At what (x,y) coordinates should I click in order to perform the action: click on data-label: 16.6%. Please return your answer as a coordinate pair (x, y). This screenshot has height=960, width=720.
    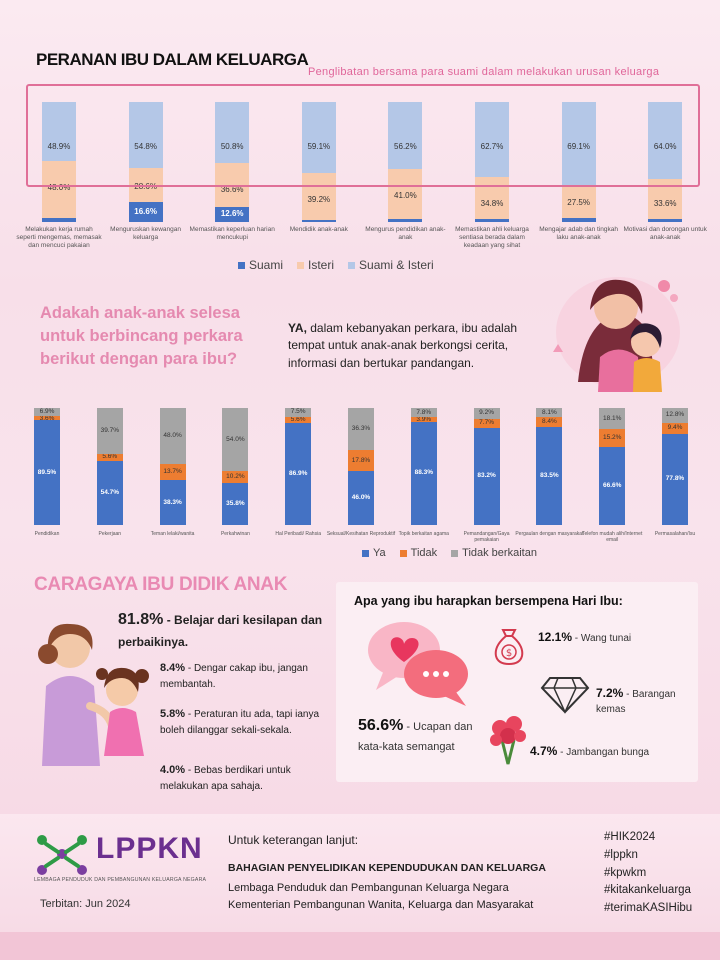
    Looking at the image, I should click on (145, 212).